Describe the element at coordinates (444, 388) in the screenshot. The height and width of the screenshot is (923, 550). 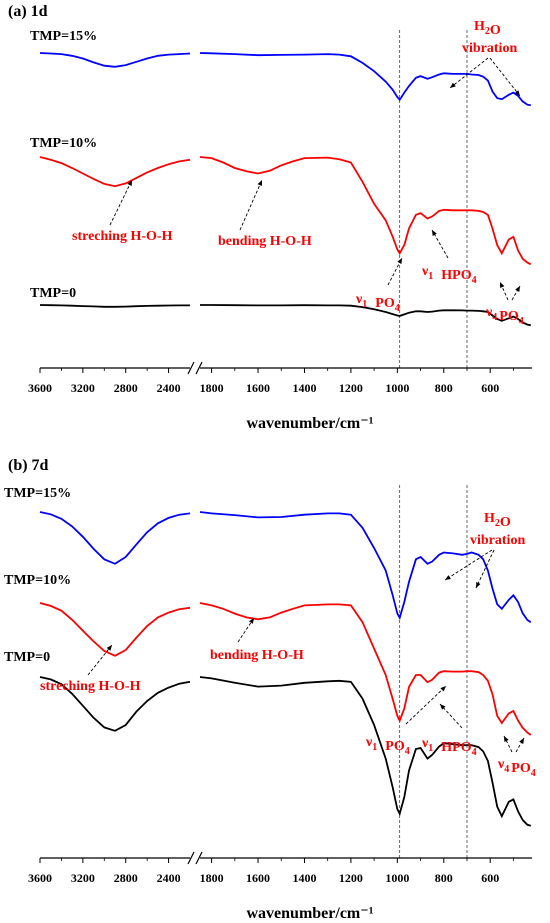
I see `x-tick-label: 800` at that location.